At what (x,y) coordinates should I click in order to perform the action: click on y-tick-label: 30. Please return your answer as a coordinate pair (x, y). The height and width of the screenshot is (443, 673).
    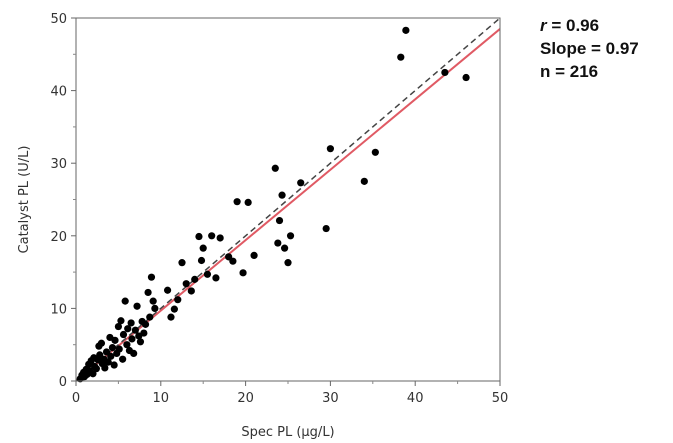
    Looking at the image, I should click on (58, 164).